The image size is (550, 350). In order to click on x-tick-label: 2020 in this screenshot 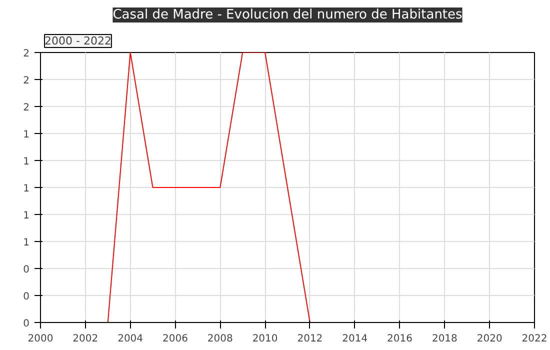, I will do `click(489, 339)`.